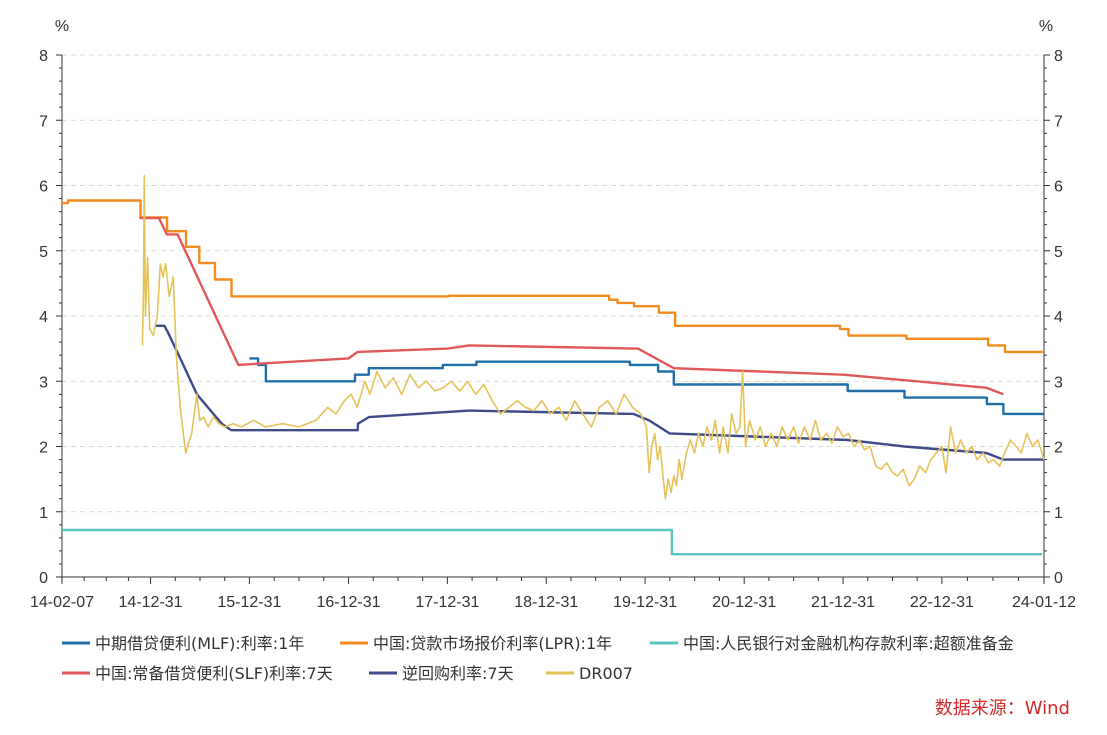 The height and width of the screenshot is (735, 1107). Describe the element at coordinates (1058, 578) in the screenshot. I see `y-tick-label-right: 0` at that location.